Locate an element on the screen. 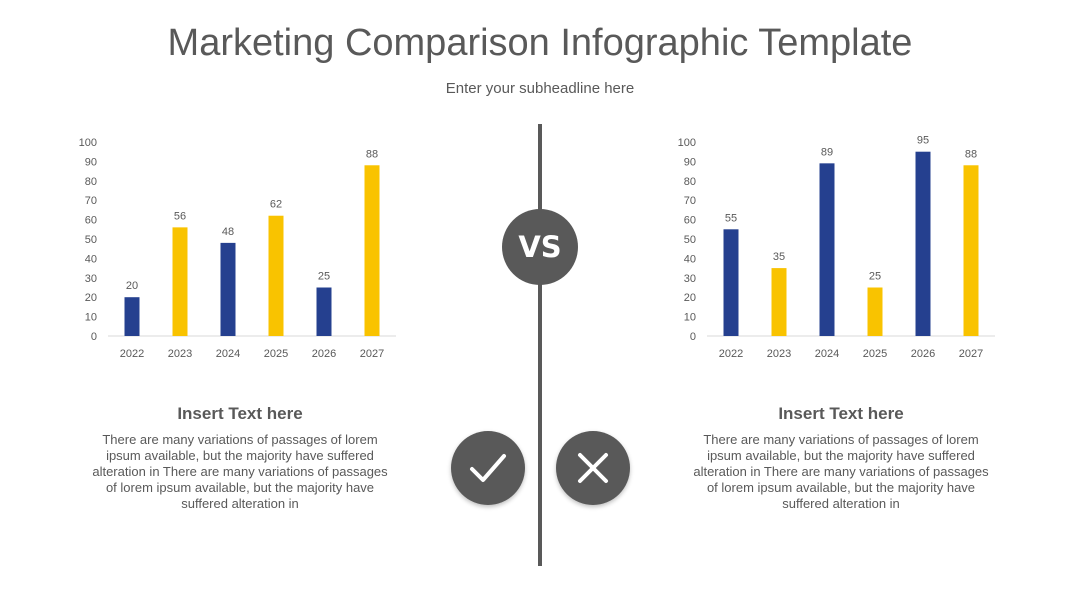 Image resolution: width=1080 pixels, height=608 pixels. center-divider is located at coordinates (540, 345).